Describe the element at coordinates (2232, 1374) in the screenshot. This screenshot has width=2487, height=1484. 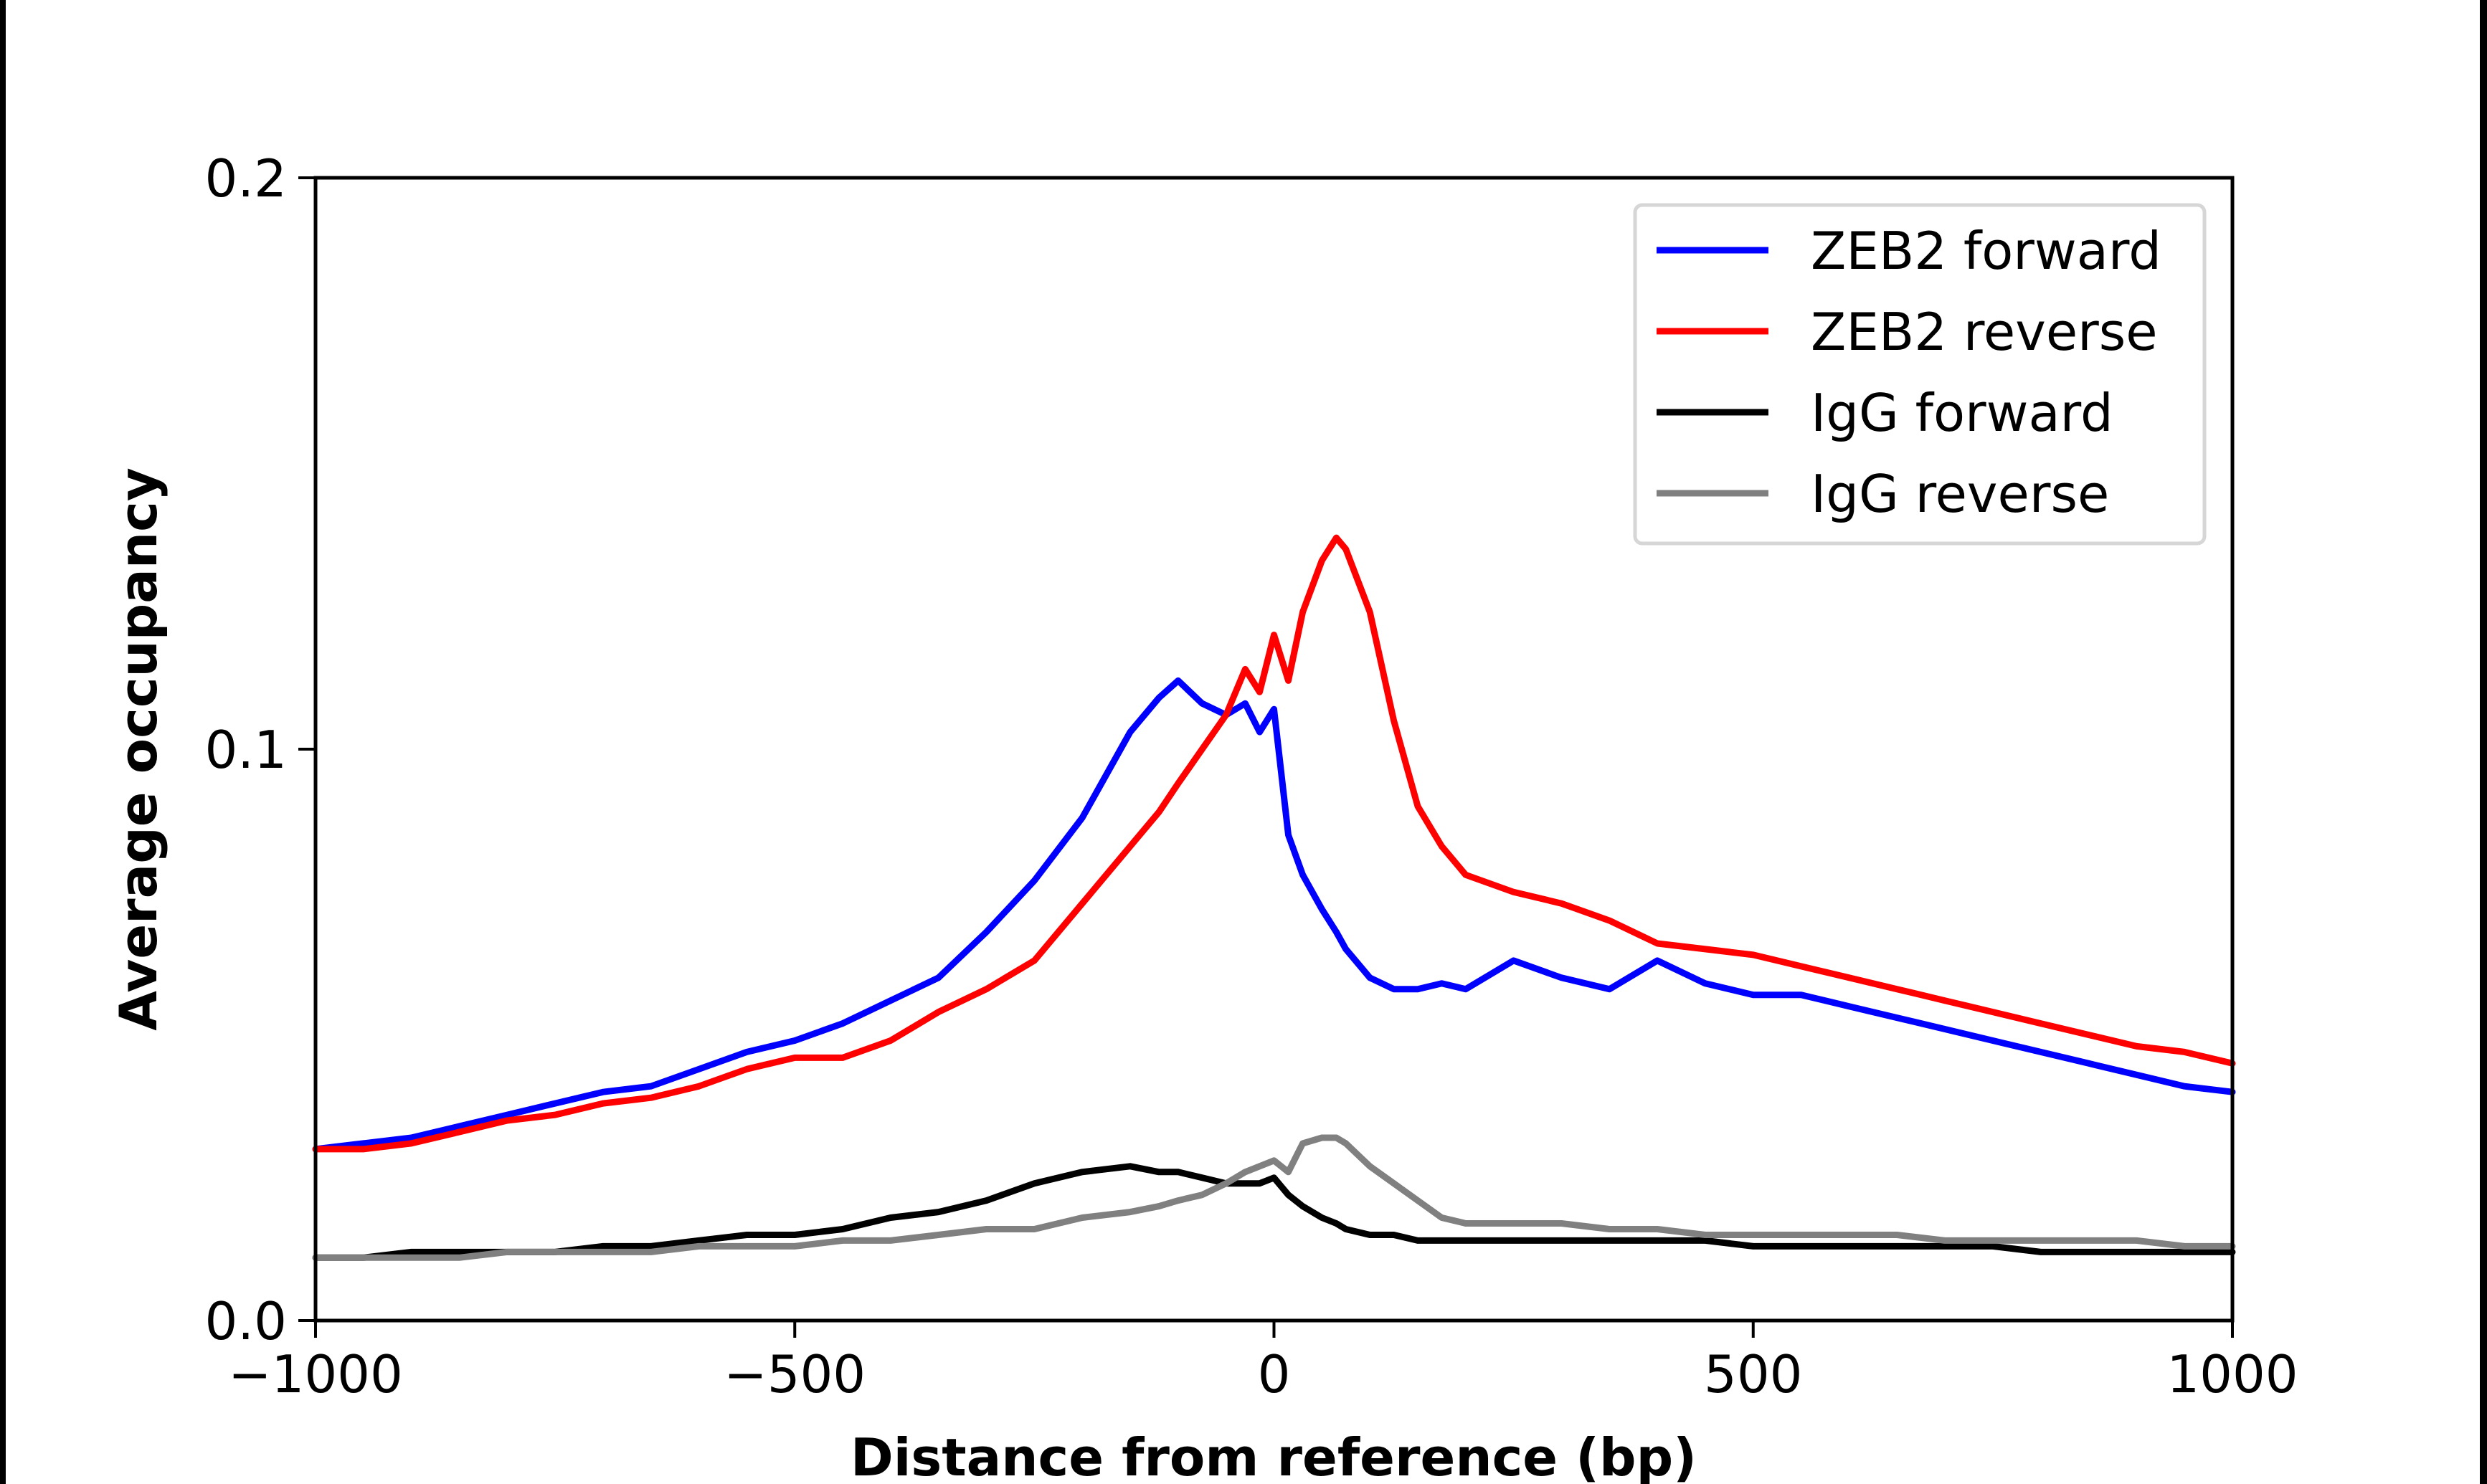
I see `x-tick-label: 1000` at that location.